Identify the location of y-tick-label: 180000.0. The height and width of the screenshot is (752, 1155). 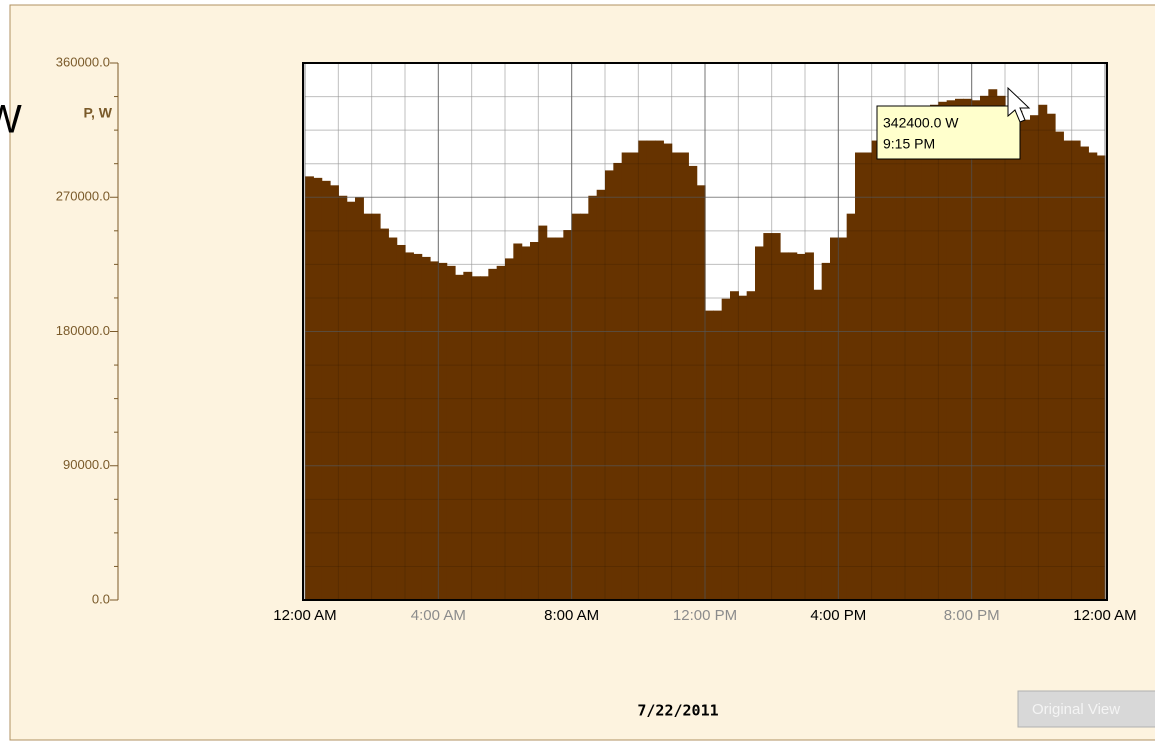
(83, 330).